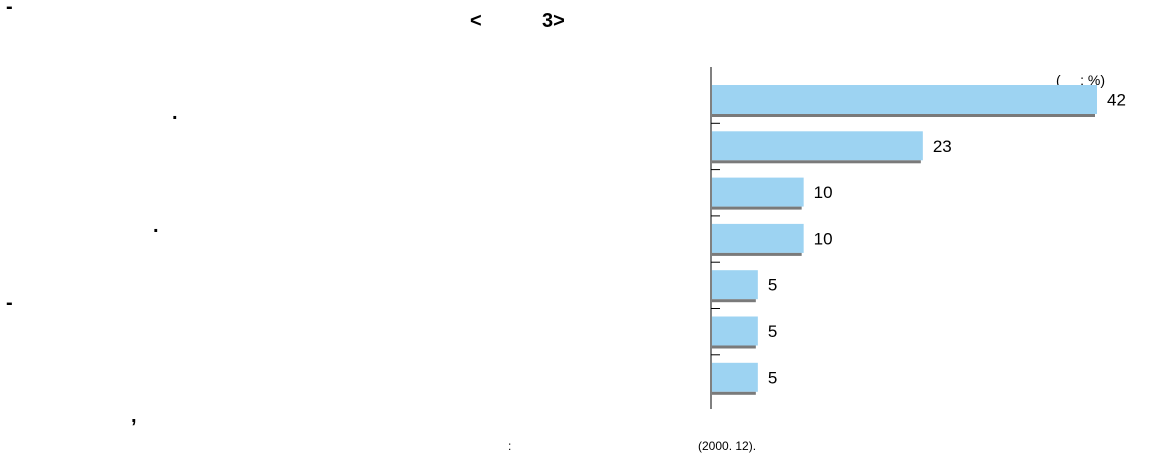 This screenshot has height=457, width=1159. Describe the element at coordinates (510, 446) in the screenshot. I see `source-colon: :` at that location.